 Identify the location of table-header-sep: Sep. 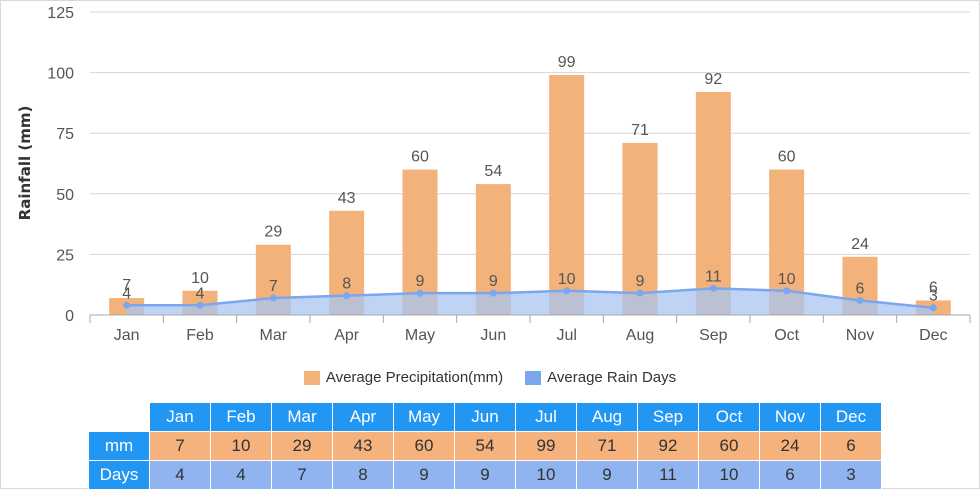
(668, 417).